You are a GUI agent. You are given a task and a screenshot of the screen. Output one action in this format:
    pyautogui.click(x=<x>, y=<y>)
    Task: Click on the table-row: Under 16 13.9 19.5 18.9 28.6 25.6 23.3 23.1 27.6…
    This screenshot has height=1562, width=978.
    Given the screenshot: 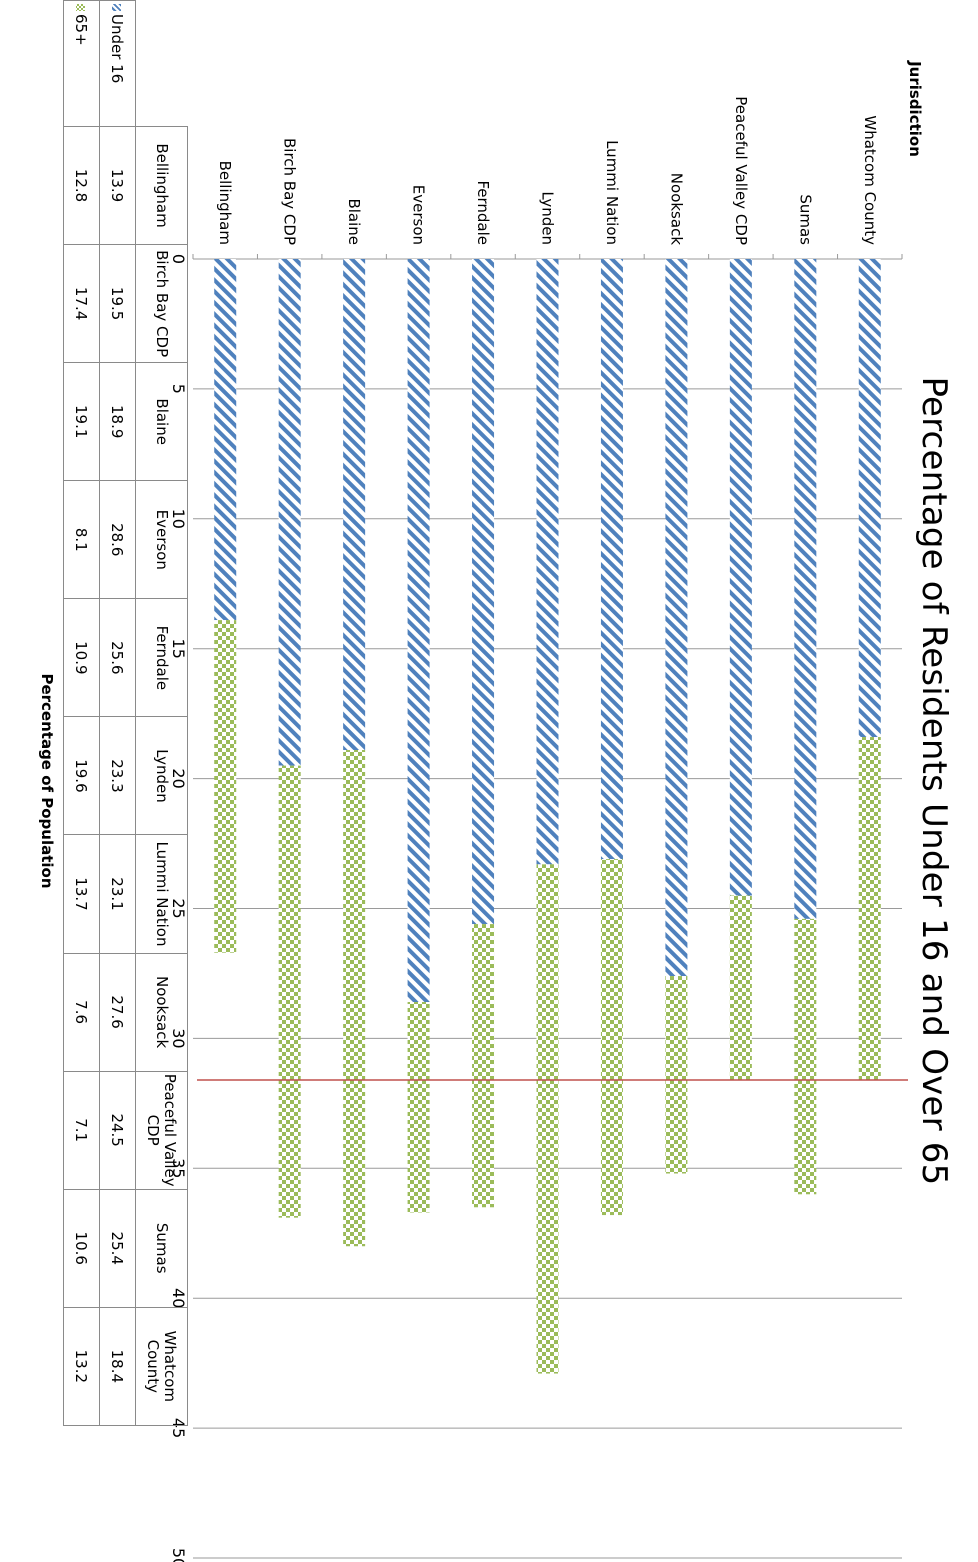 What is the action you would take?
    pyautogui.click(x=117, y=713)
    